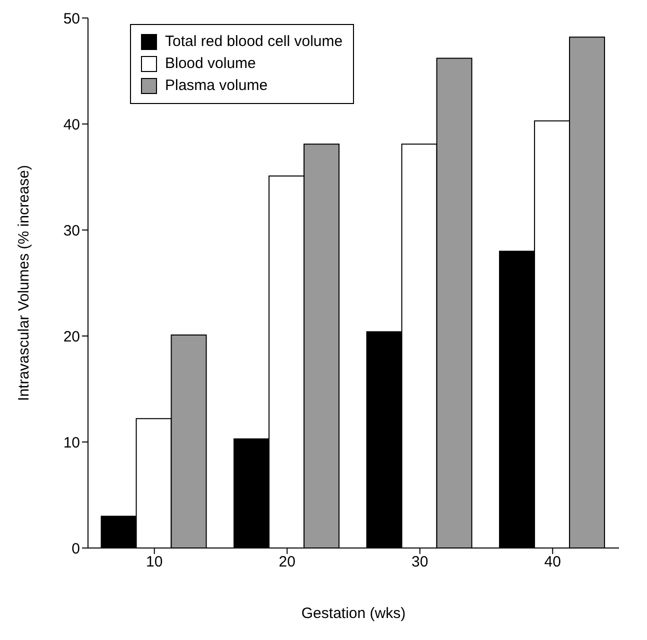 The width and height of the screenshot is (647, 640). Describe the element at coordinates (210, 64) in the screenshot. I see `legend-label: Blood volume` at that location.